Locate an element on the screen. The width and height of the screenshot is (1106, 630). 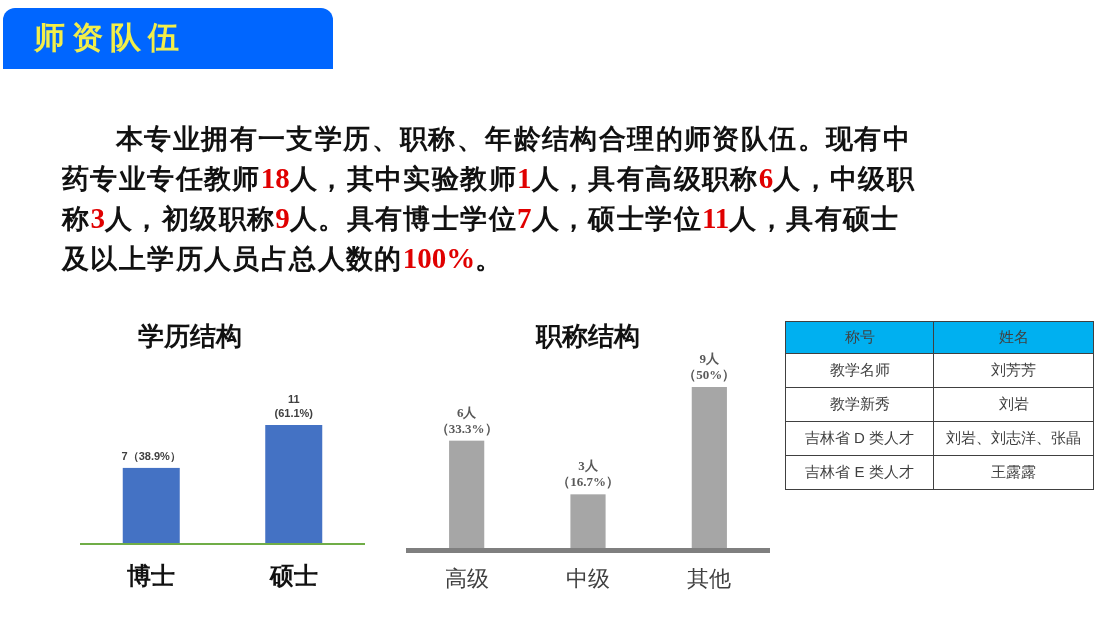
data-label: 6人（33.3%） is located at coordinates (466, 420).